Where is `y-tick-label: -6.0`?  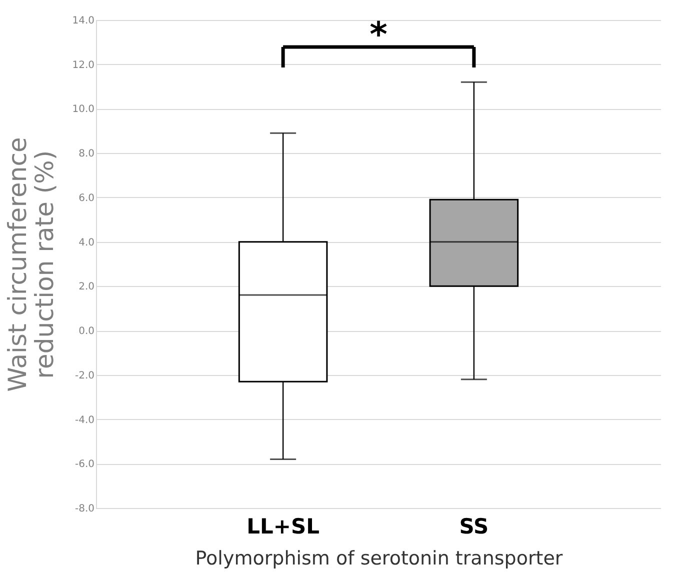
y-tick-label: -6.0 is located at coordinates (84, 464).